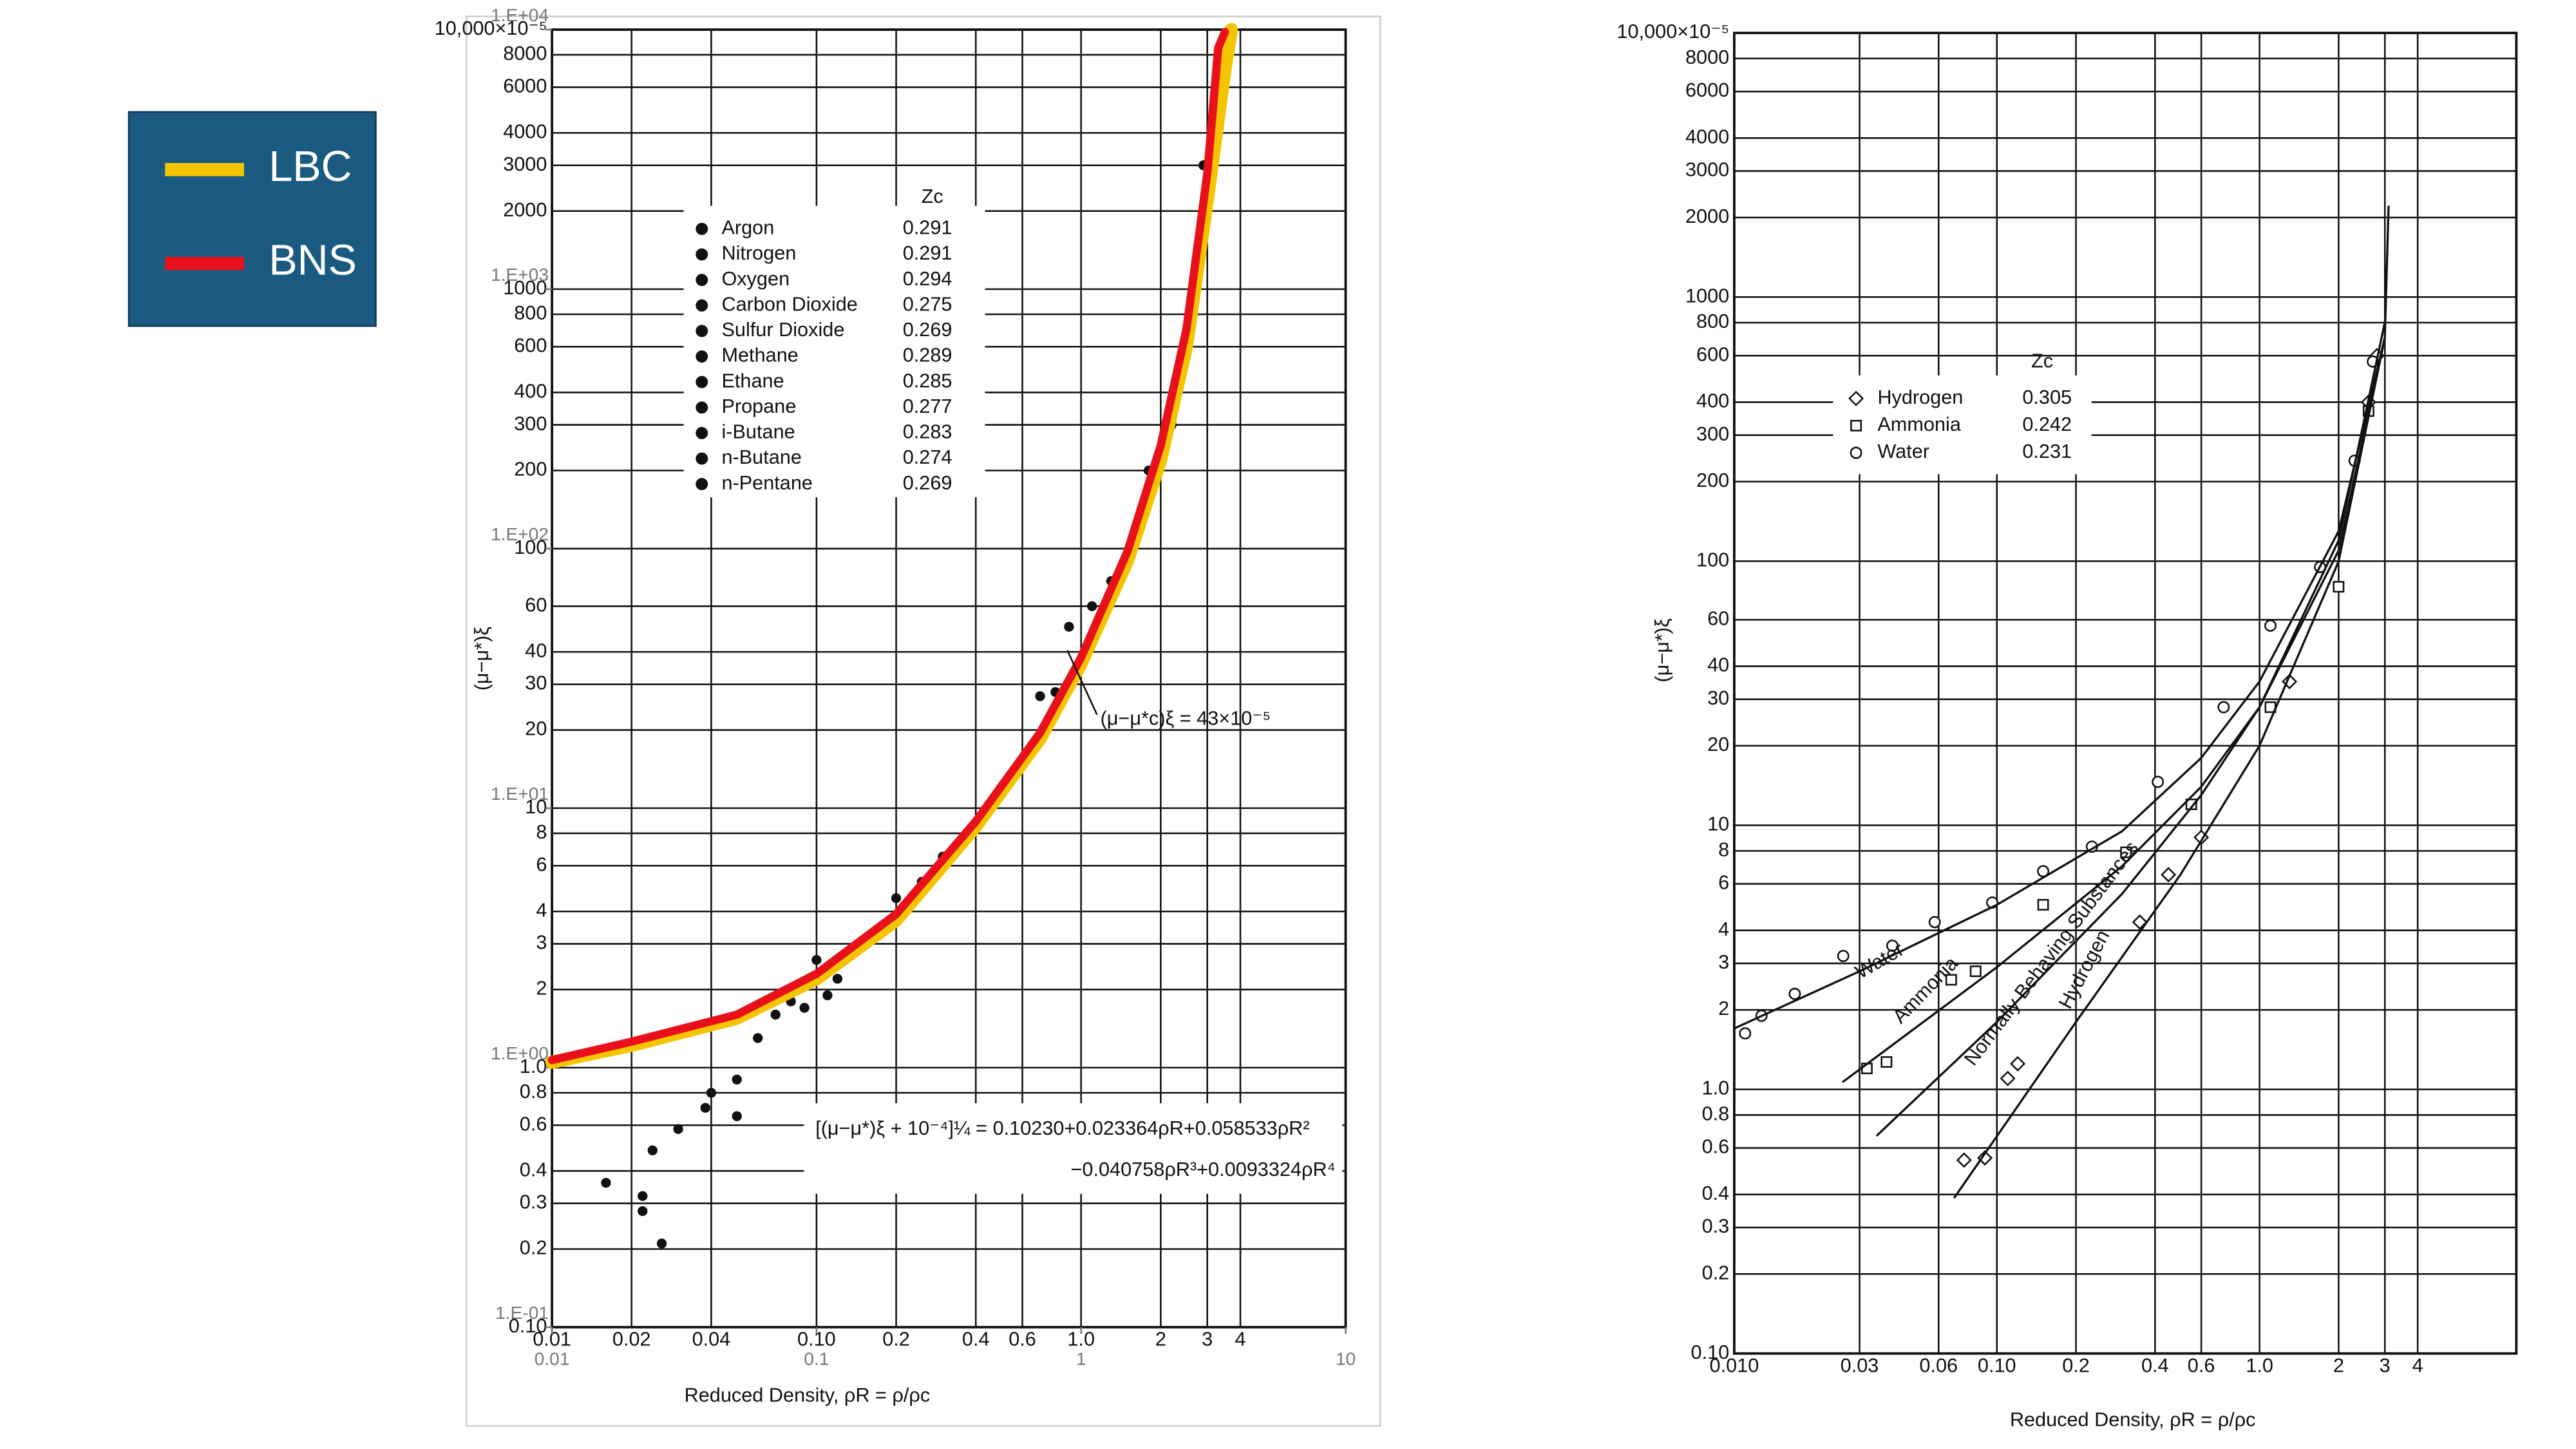  I want to click on y-tick-label: 8000, so click(525, 53).